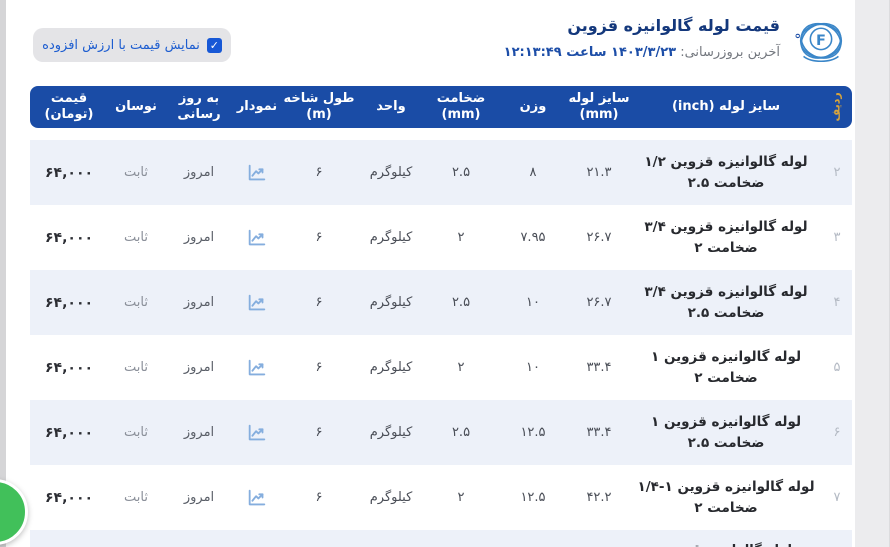 Image resolution: width=890 pixels, height=547 pixels. I want to click on product-name: لوله گالوانیزه قزوین ۳/۴ ضخامت ۲.۵, so click(726, 302).